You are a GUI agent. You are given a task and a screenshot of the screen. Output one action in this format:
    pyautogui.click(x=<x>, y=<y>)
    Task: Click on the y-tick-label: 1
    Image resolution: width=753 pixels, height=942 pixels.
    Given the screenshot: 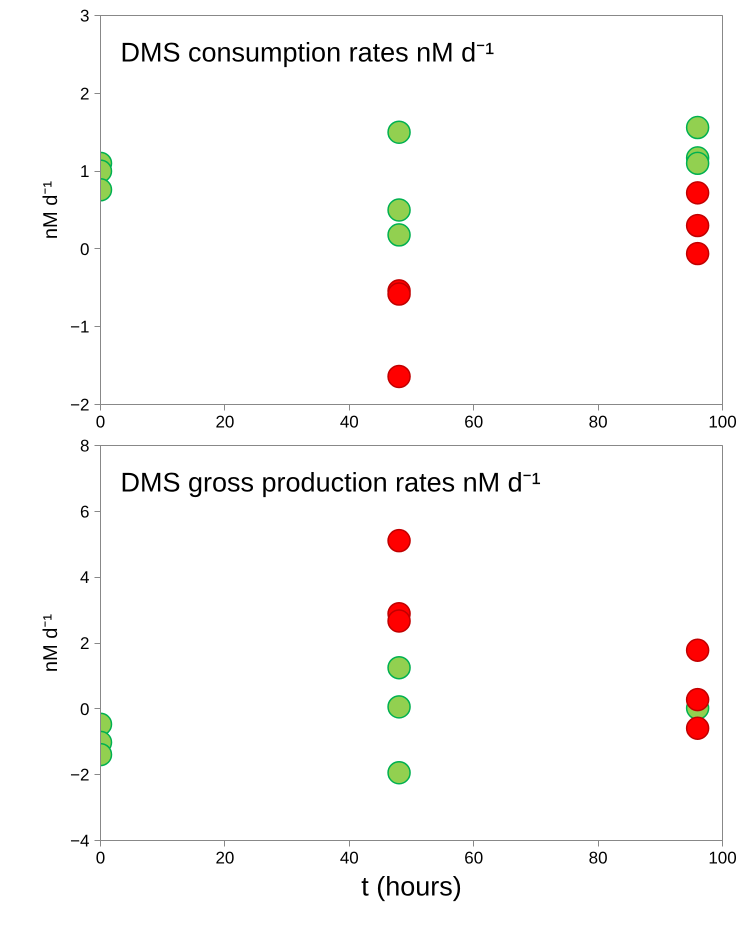 What is the action you would take?
    pyautogui.click(x=85, y=172)
    